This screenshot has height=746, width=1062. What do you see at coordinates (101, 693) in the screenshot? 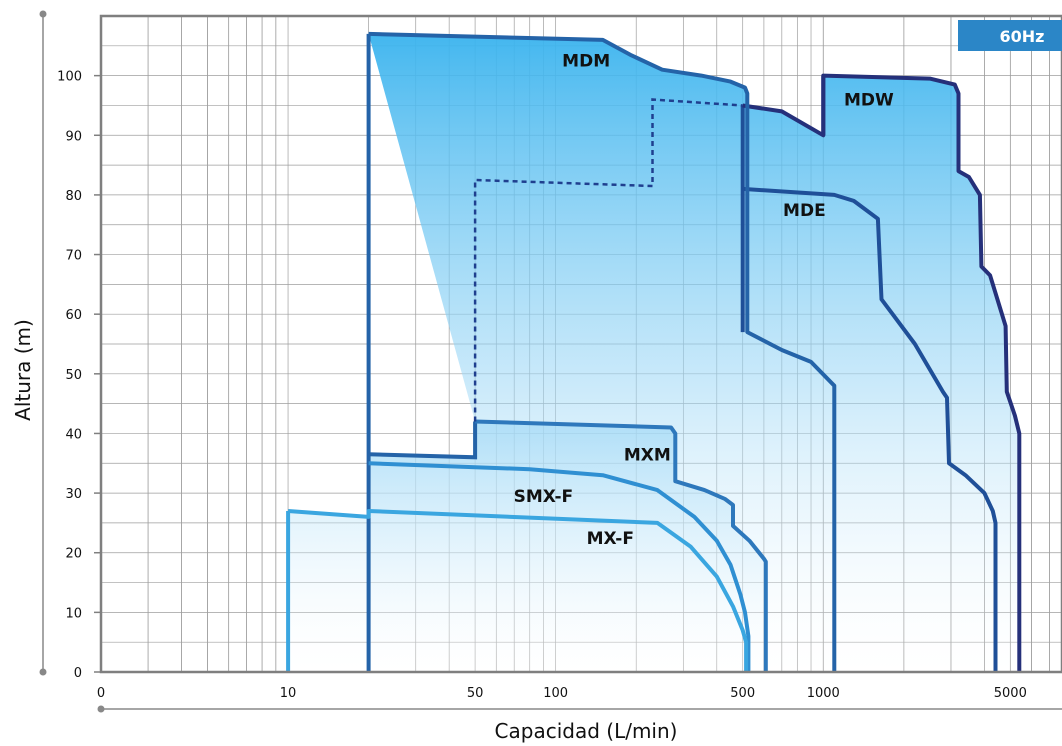
I see `x-tick-label: 0` at bounding box center [101, 693].